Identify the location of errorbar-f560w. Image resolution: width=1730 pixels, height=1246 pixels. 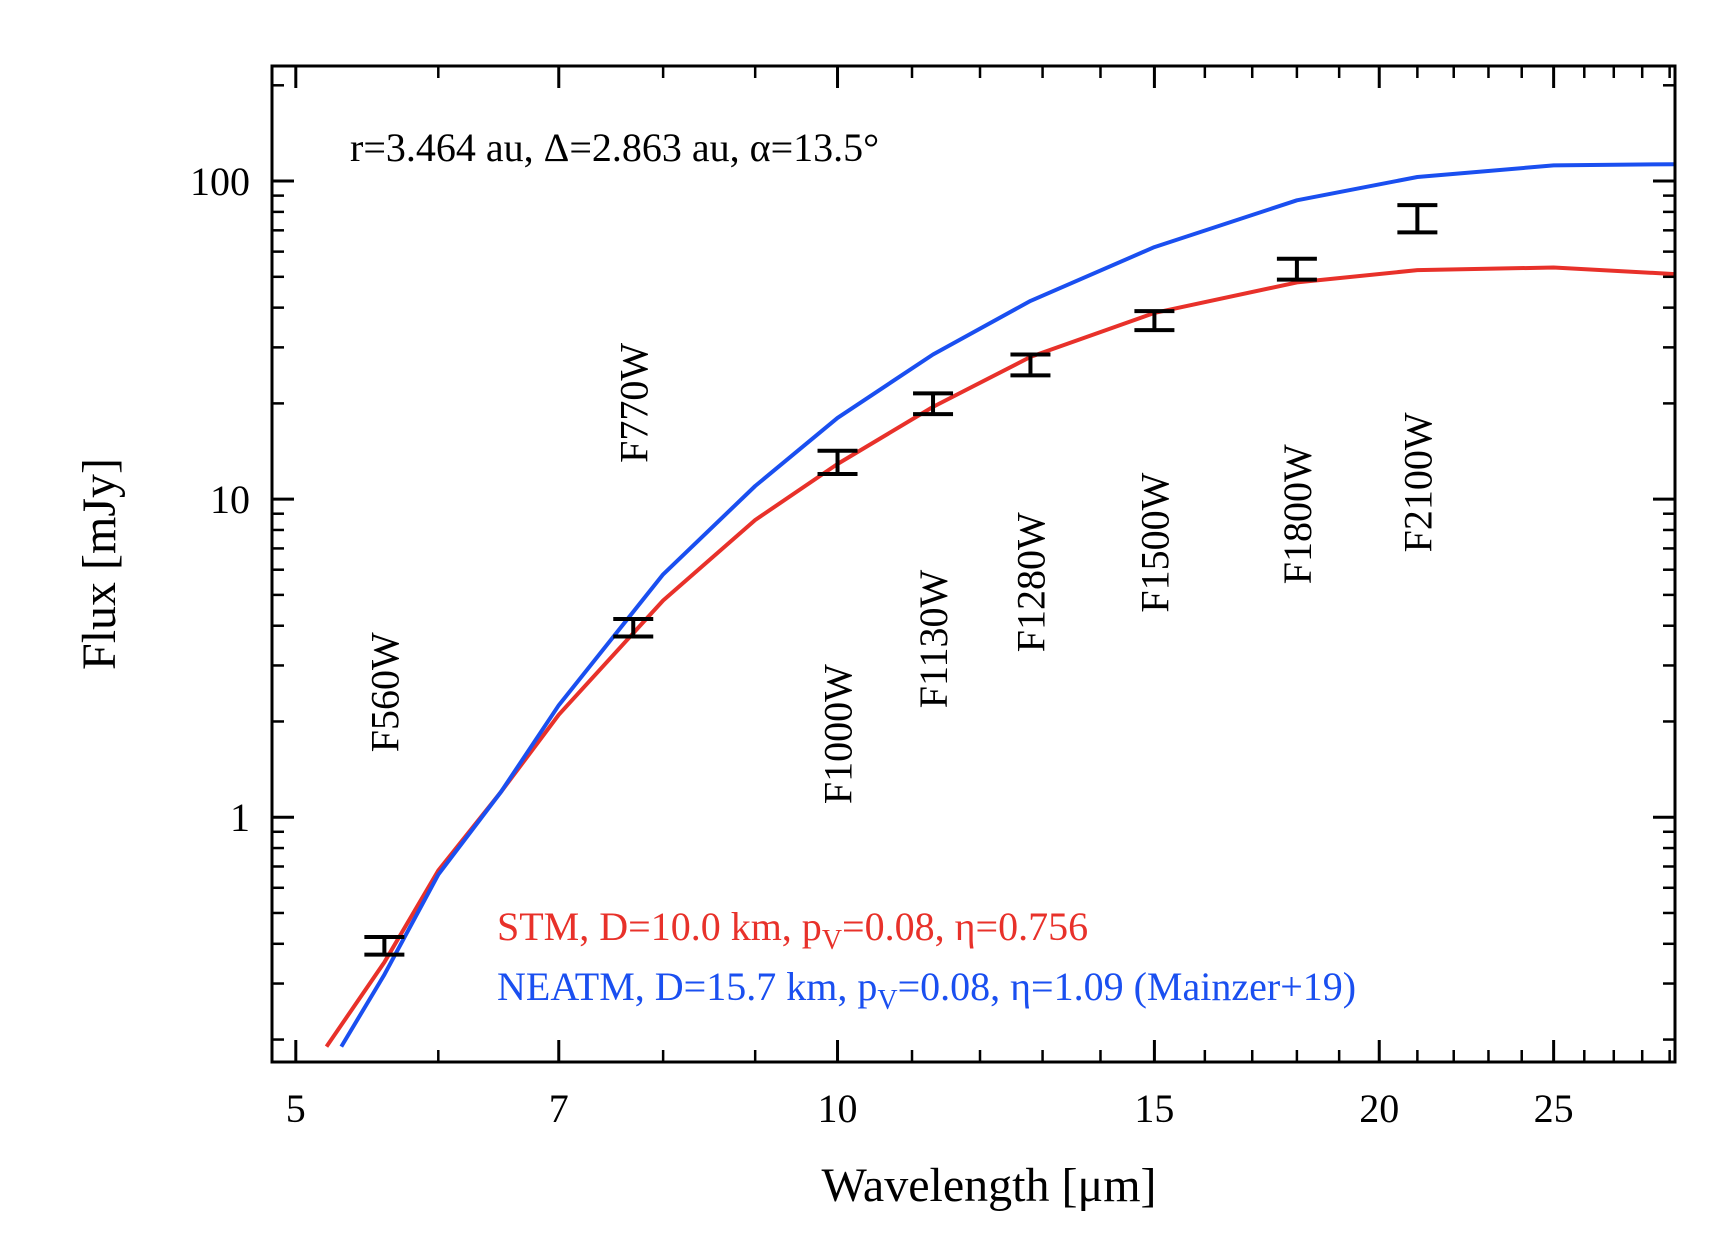
(384, 946).